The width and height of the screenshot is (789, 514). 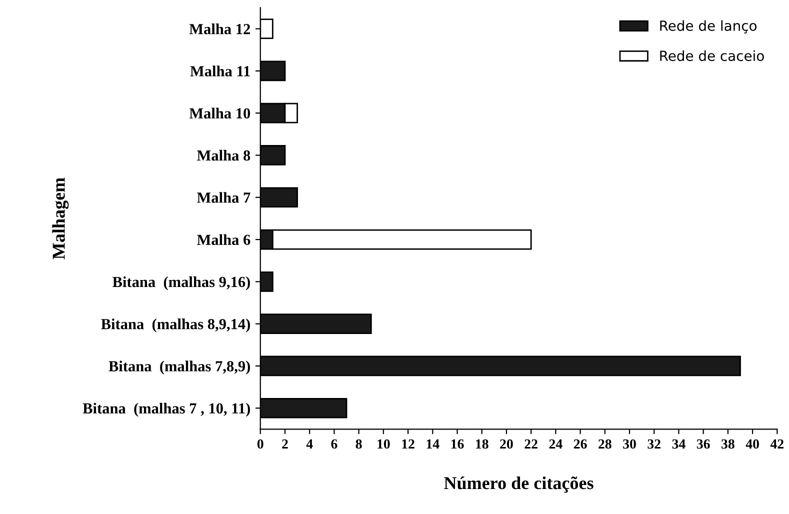 I want to click on y-tick-label: Malha 6, so click(x=223, y=239).